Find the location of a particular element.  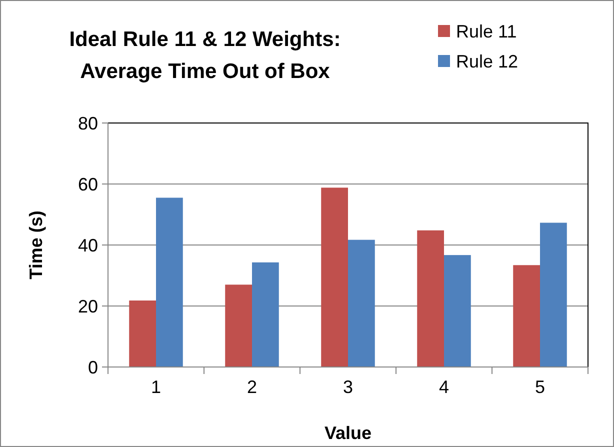

legend-label: Rule 12 is located at coordinates (487, 61).